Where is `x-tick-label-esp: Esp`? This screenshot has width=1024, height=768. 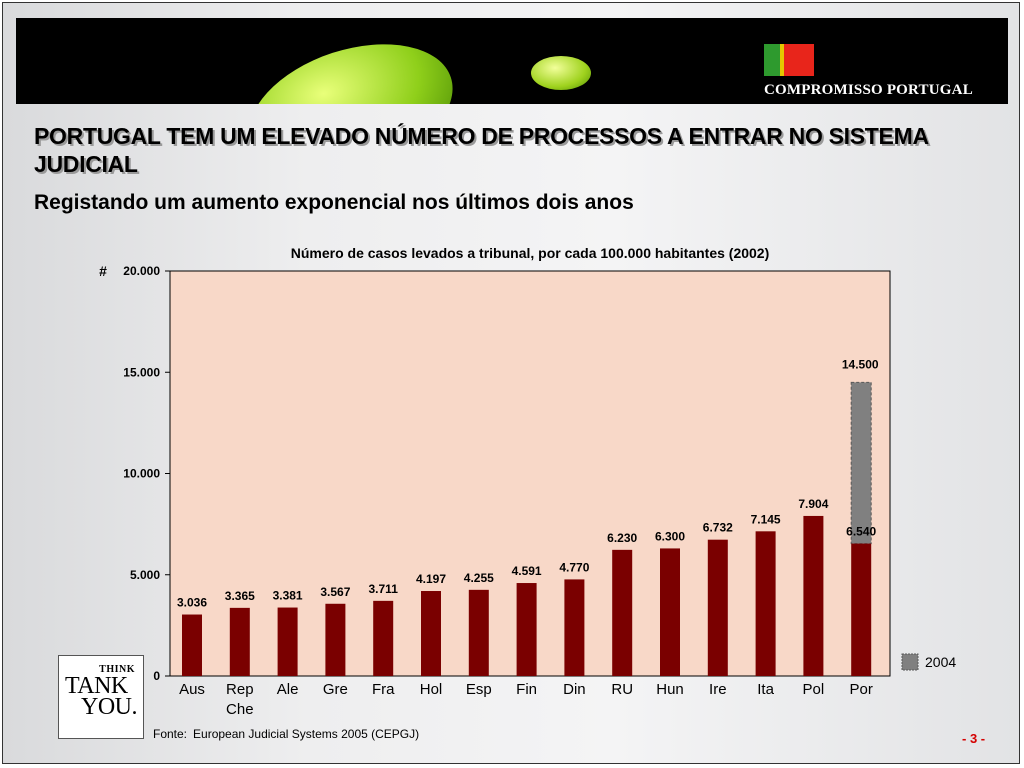 x-tick-label-esp: Esp is located at coordinates (479, 689).